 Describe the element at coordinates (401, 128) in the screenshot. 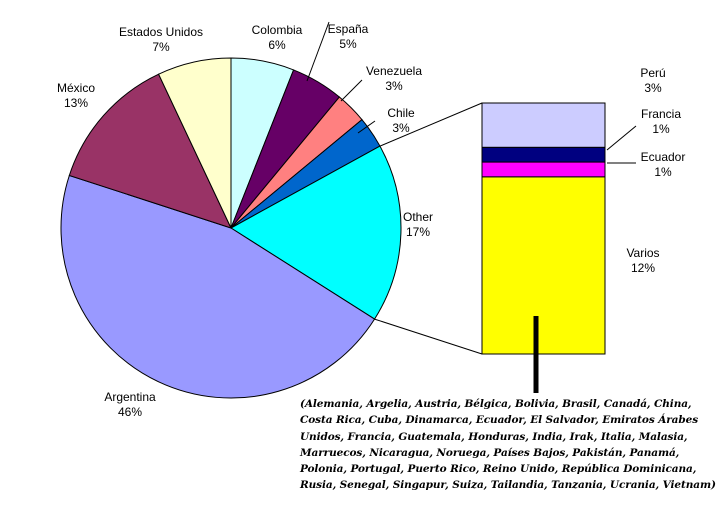

I see `pie-percent-chile: 3%` at that location.